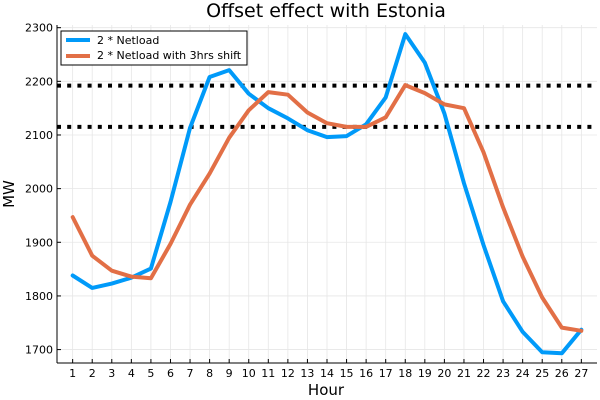  I want to click on chart-title: Offset effect with Estonia, so click(326, 11).